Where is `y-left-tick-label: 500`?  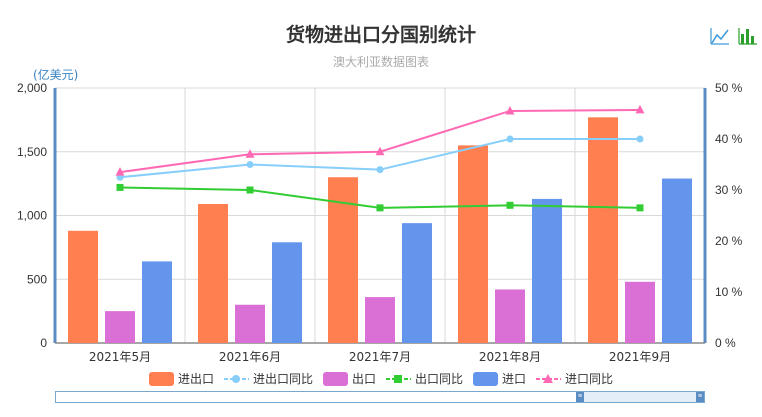 y-left-tick-label: 500 is located at coordinates (37, 279).